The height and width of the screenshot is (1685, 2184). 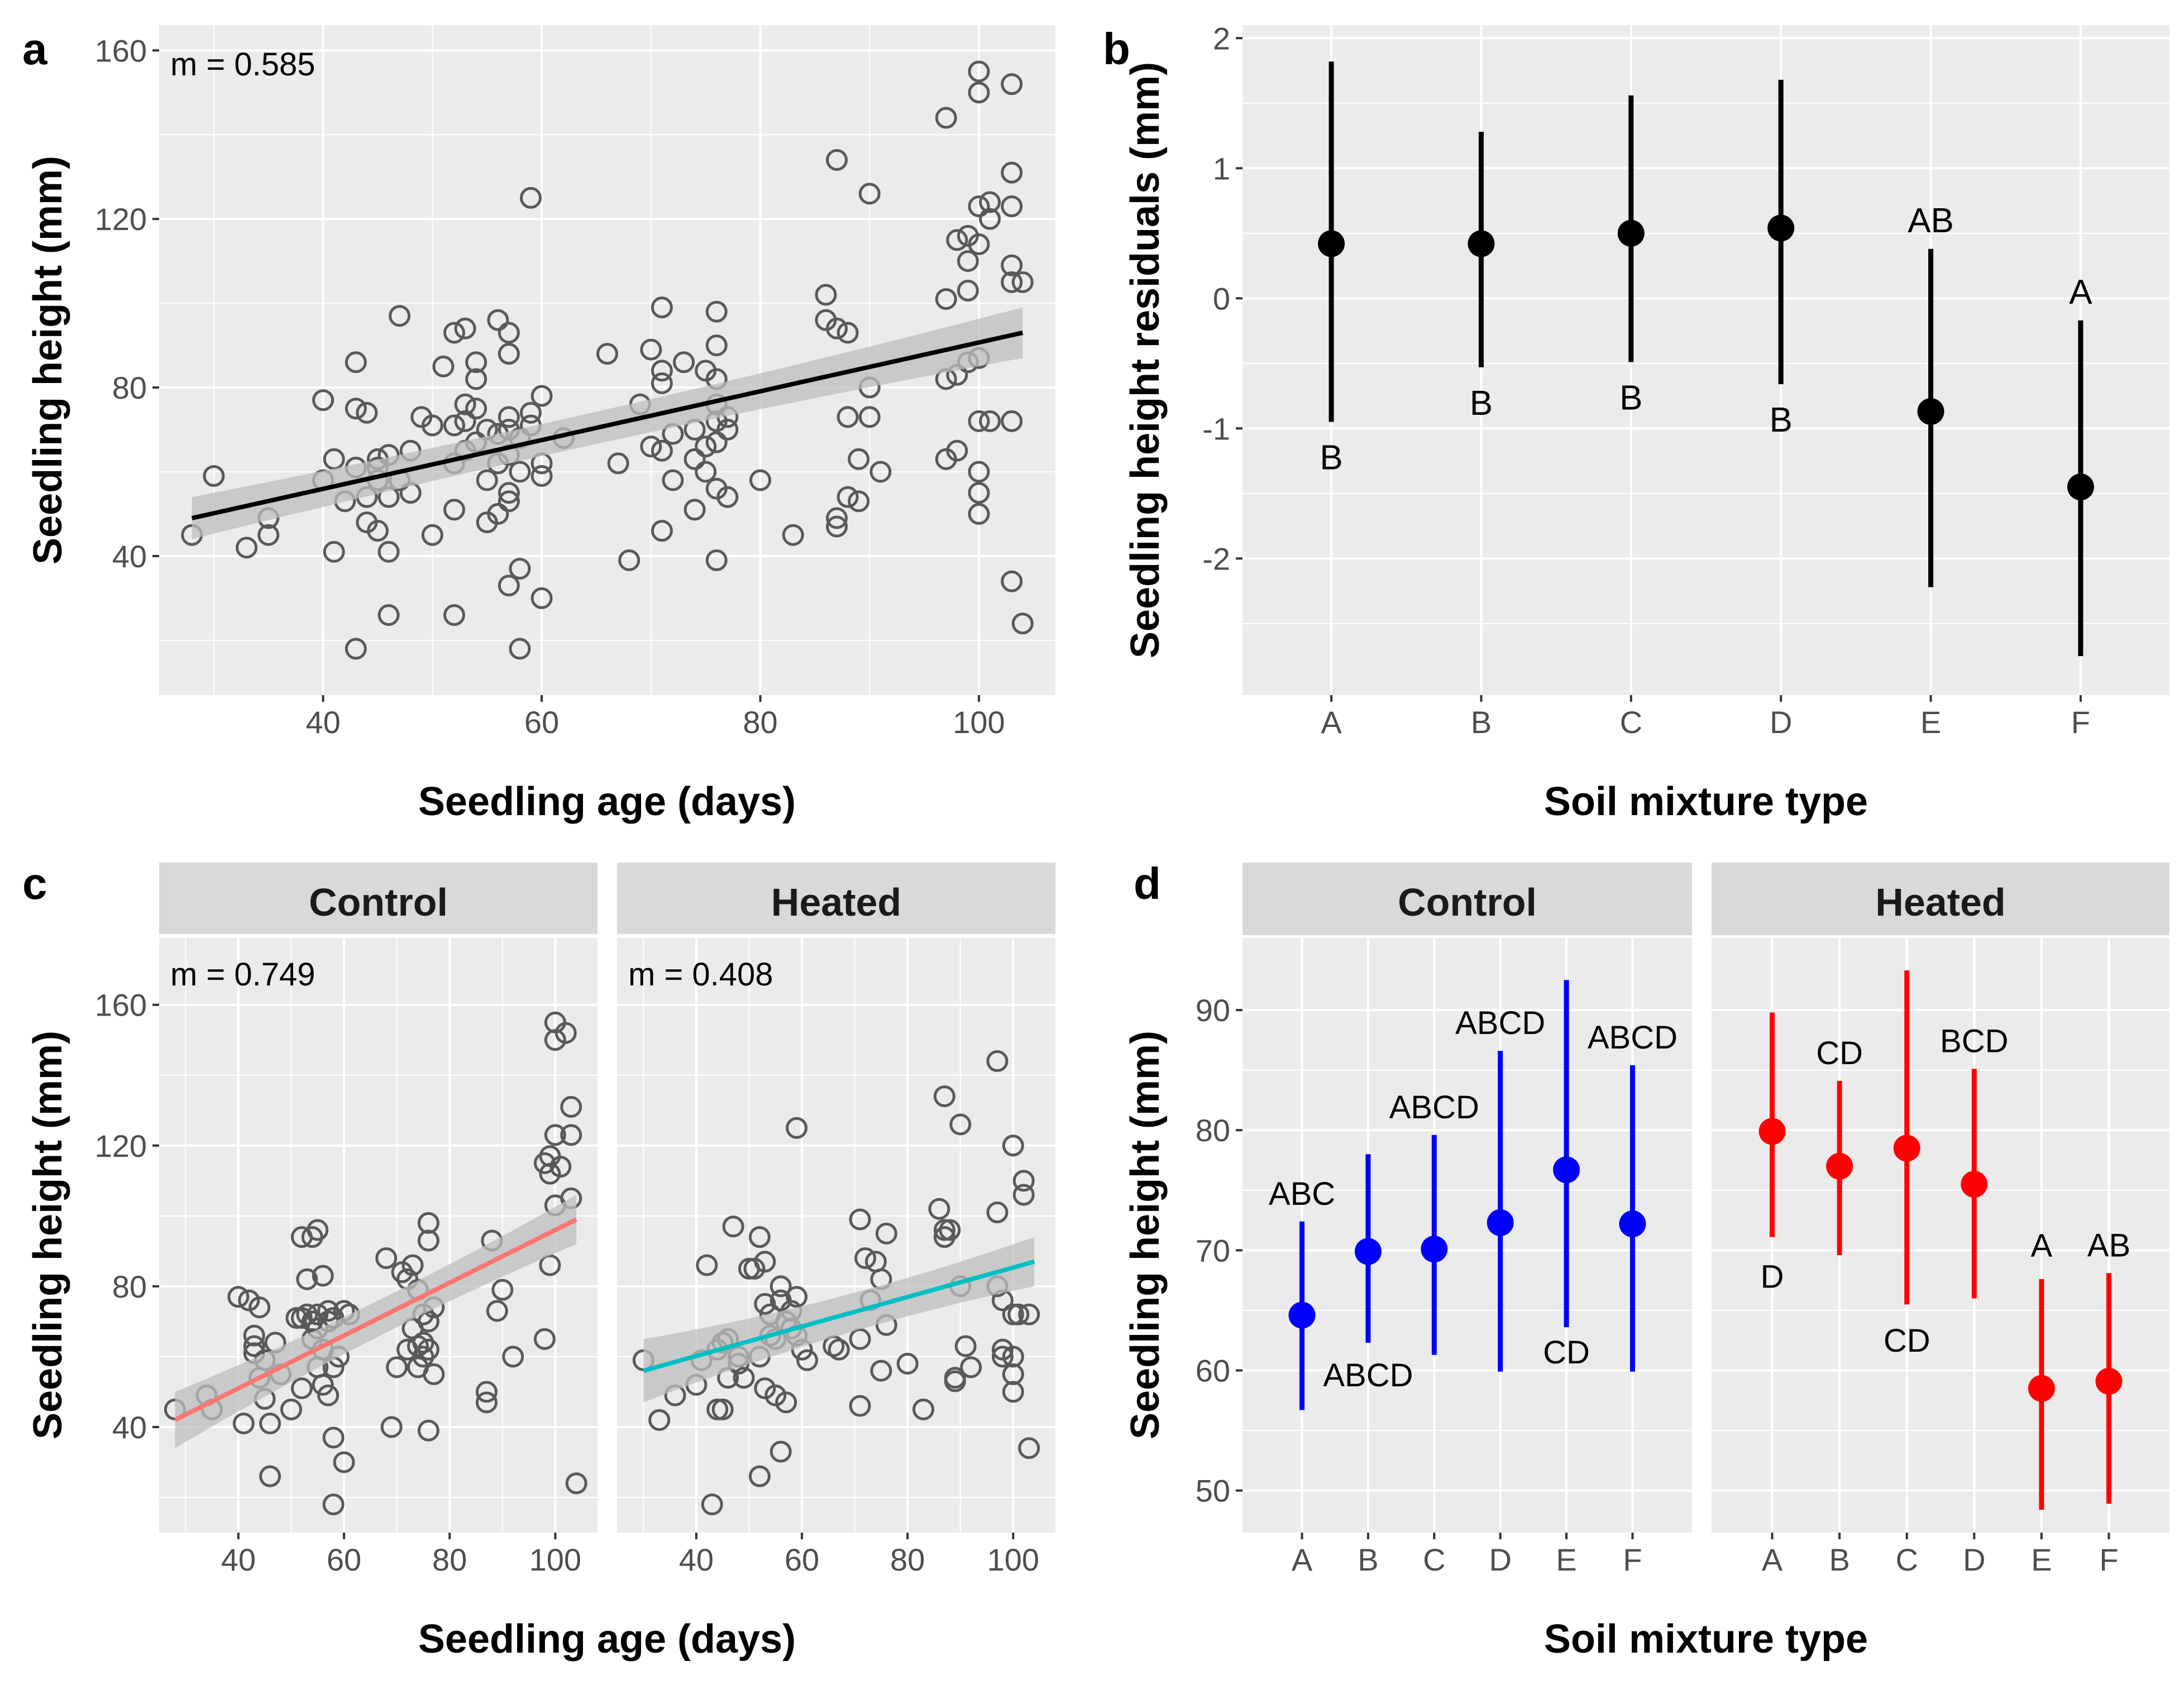 What do you see at coordinates (48, 1235) in the screenshot?
I see `y-axis-title: Seedling height (mm)` at bounding box center [48, 1235].